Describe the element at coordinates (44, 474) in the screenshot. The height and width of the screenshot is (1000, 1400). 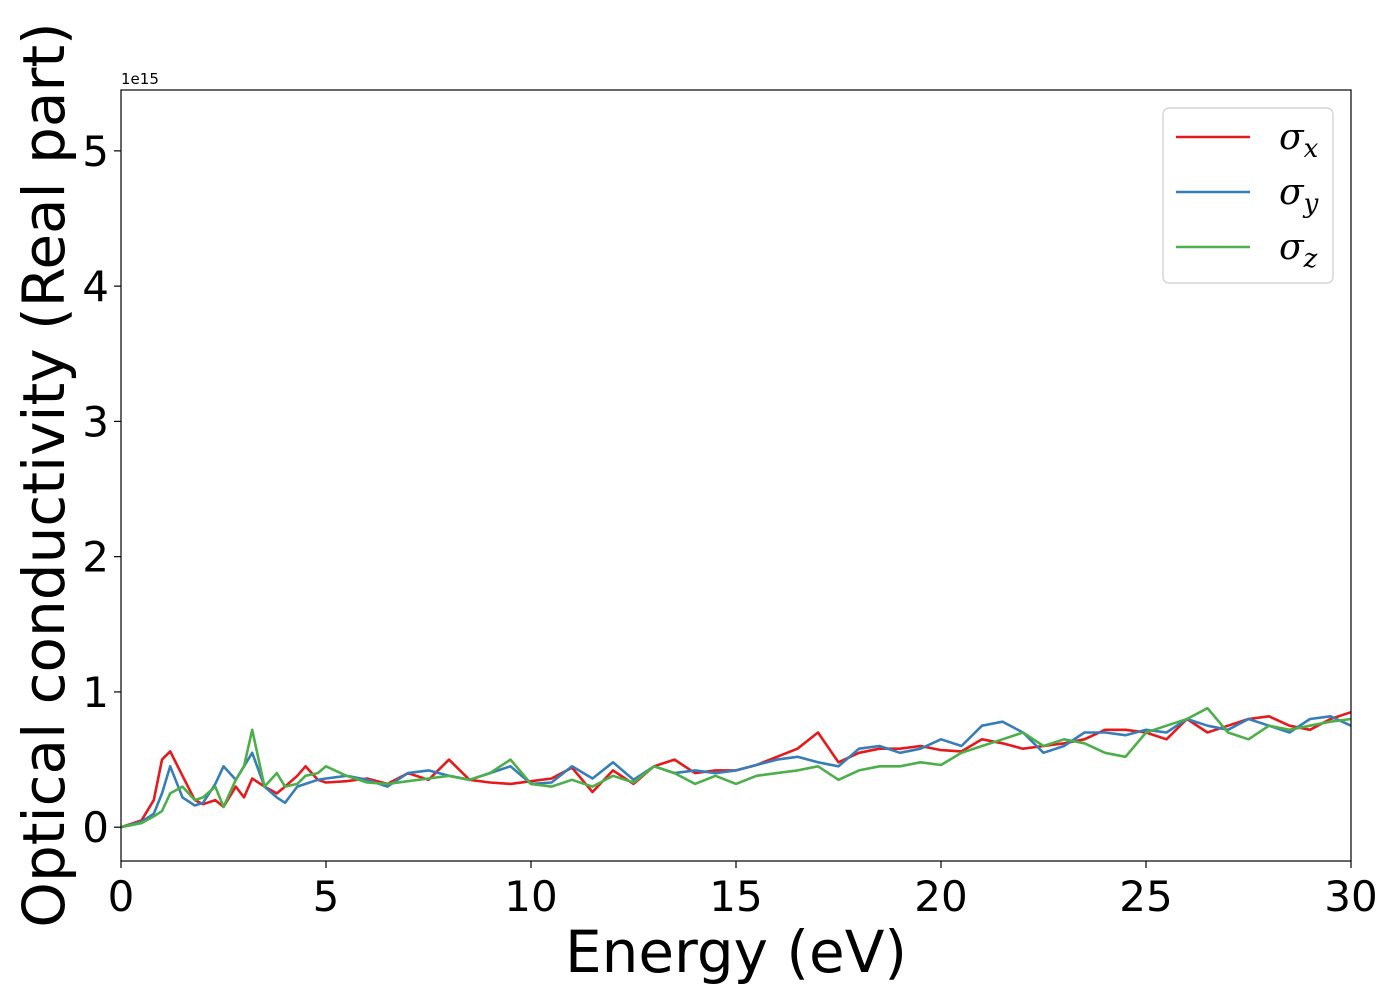
I see `y-axis-title: Optical conductivity (Real part)` at that location.